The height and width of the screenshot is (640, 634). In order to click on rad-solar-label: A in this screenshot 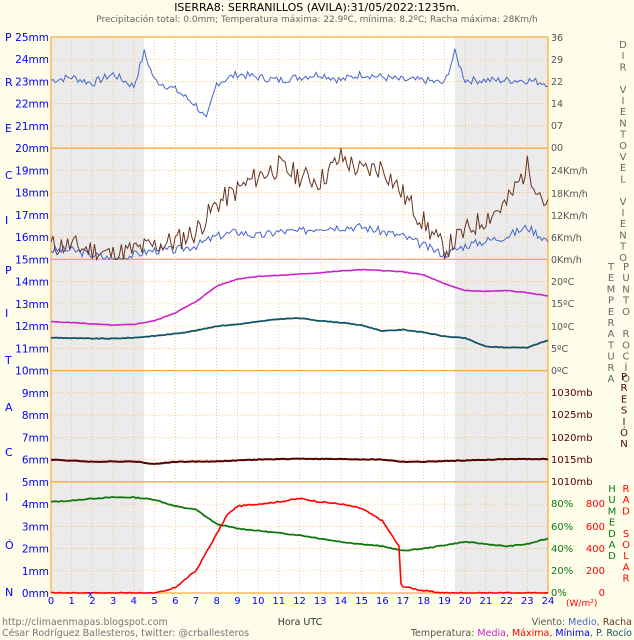, I will do `click(626, 500)`.